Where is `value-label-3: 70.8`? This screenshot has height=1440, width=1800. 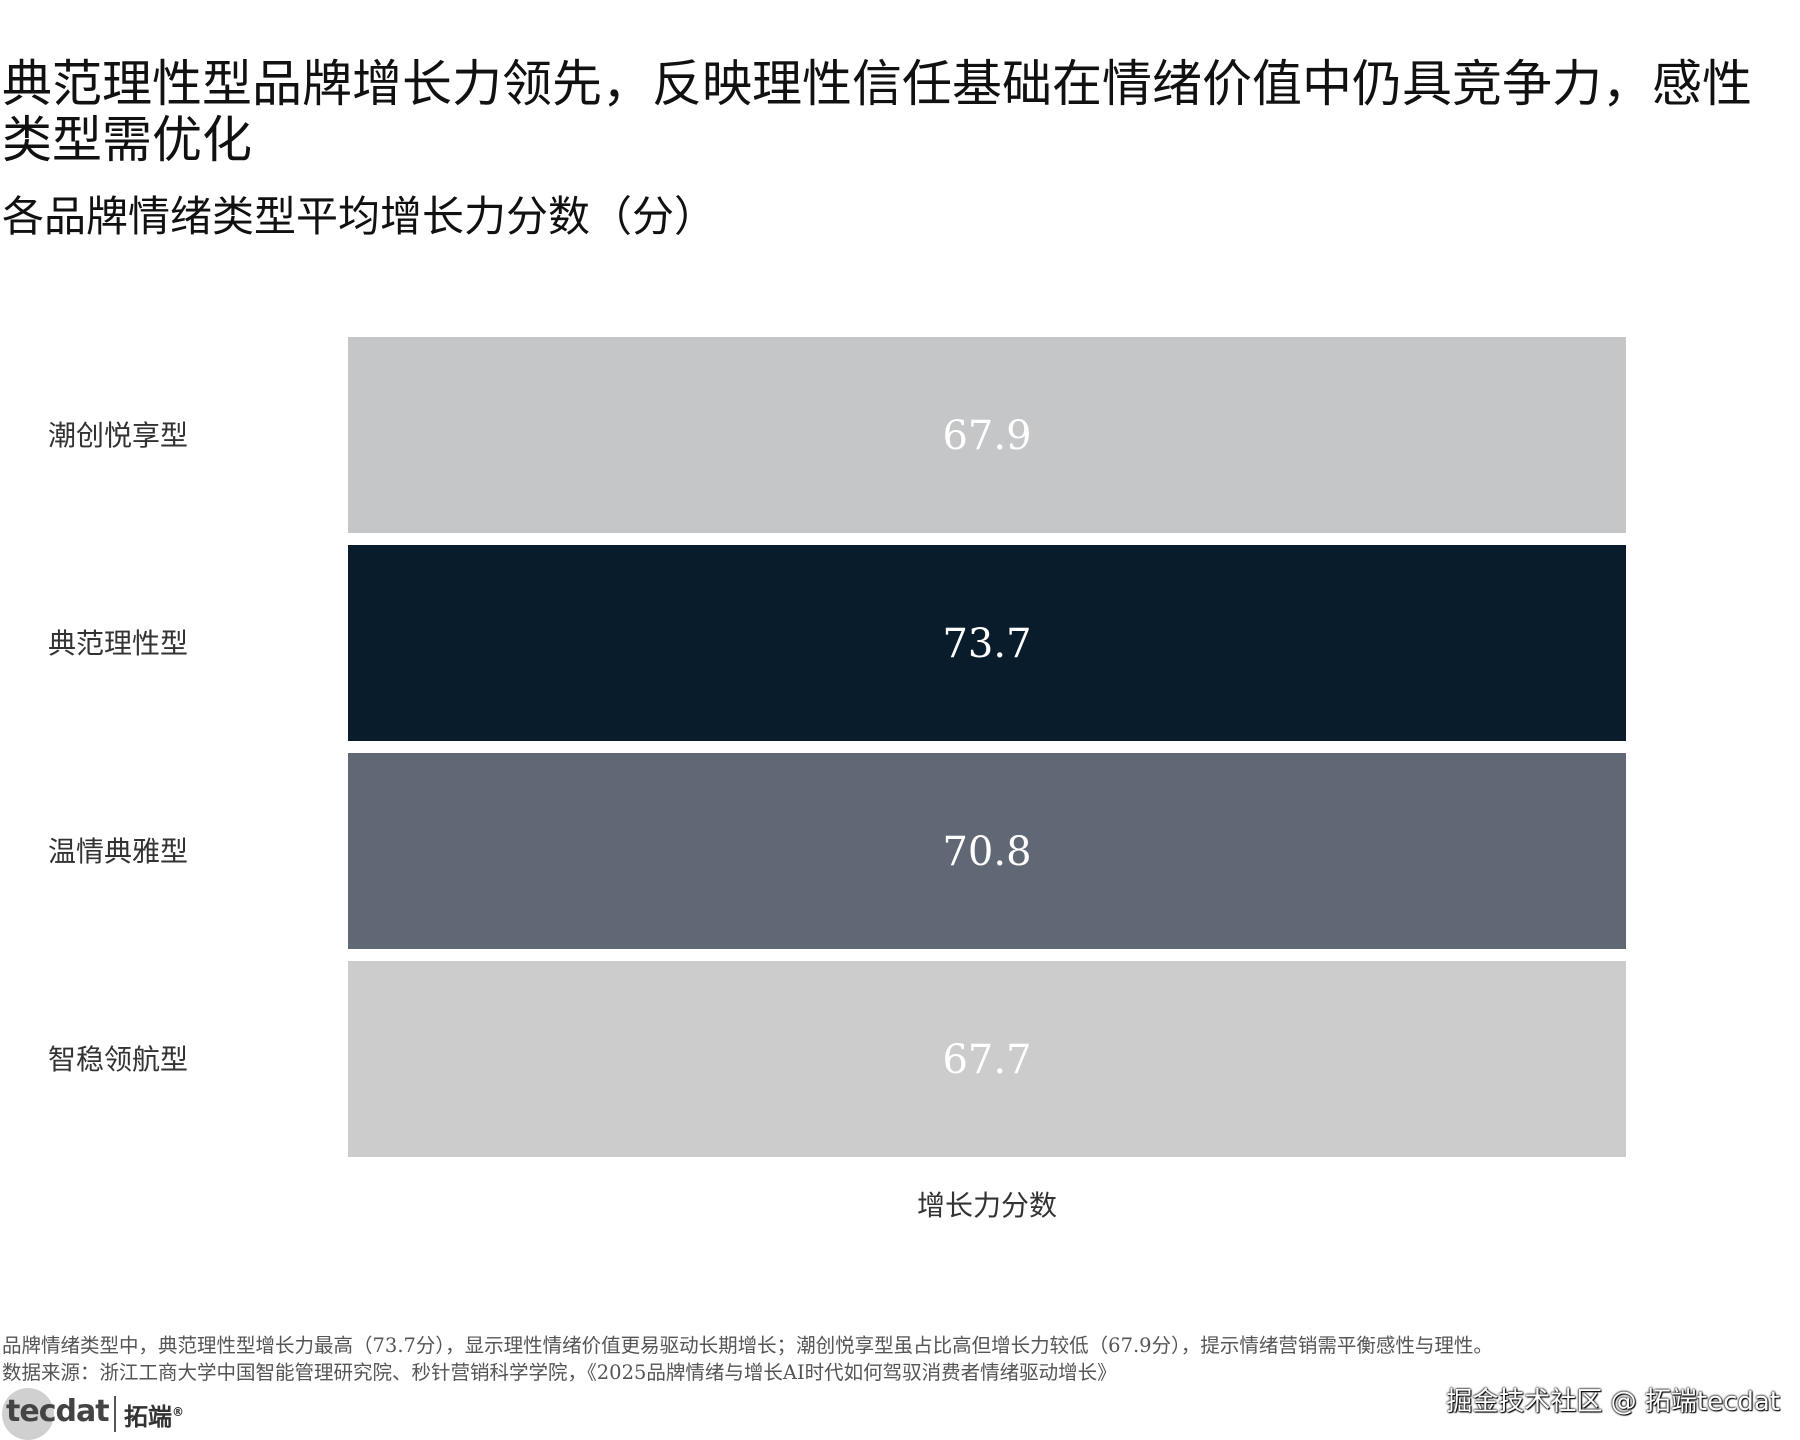
value-label-3: 70.8 is located at coordinates (986, 852).